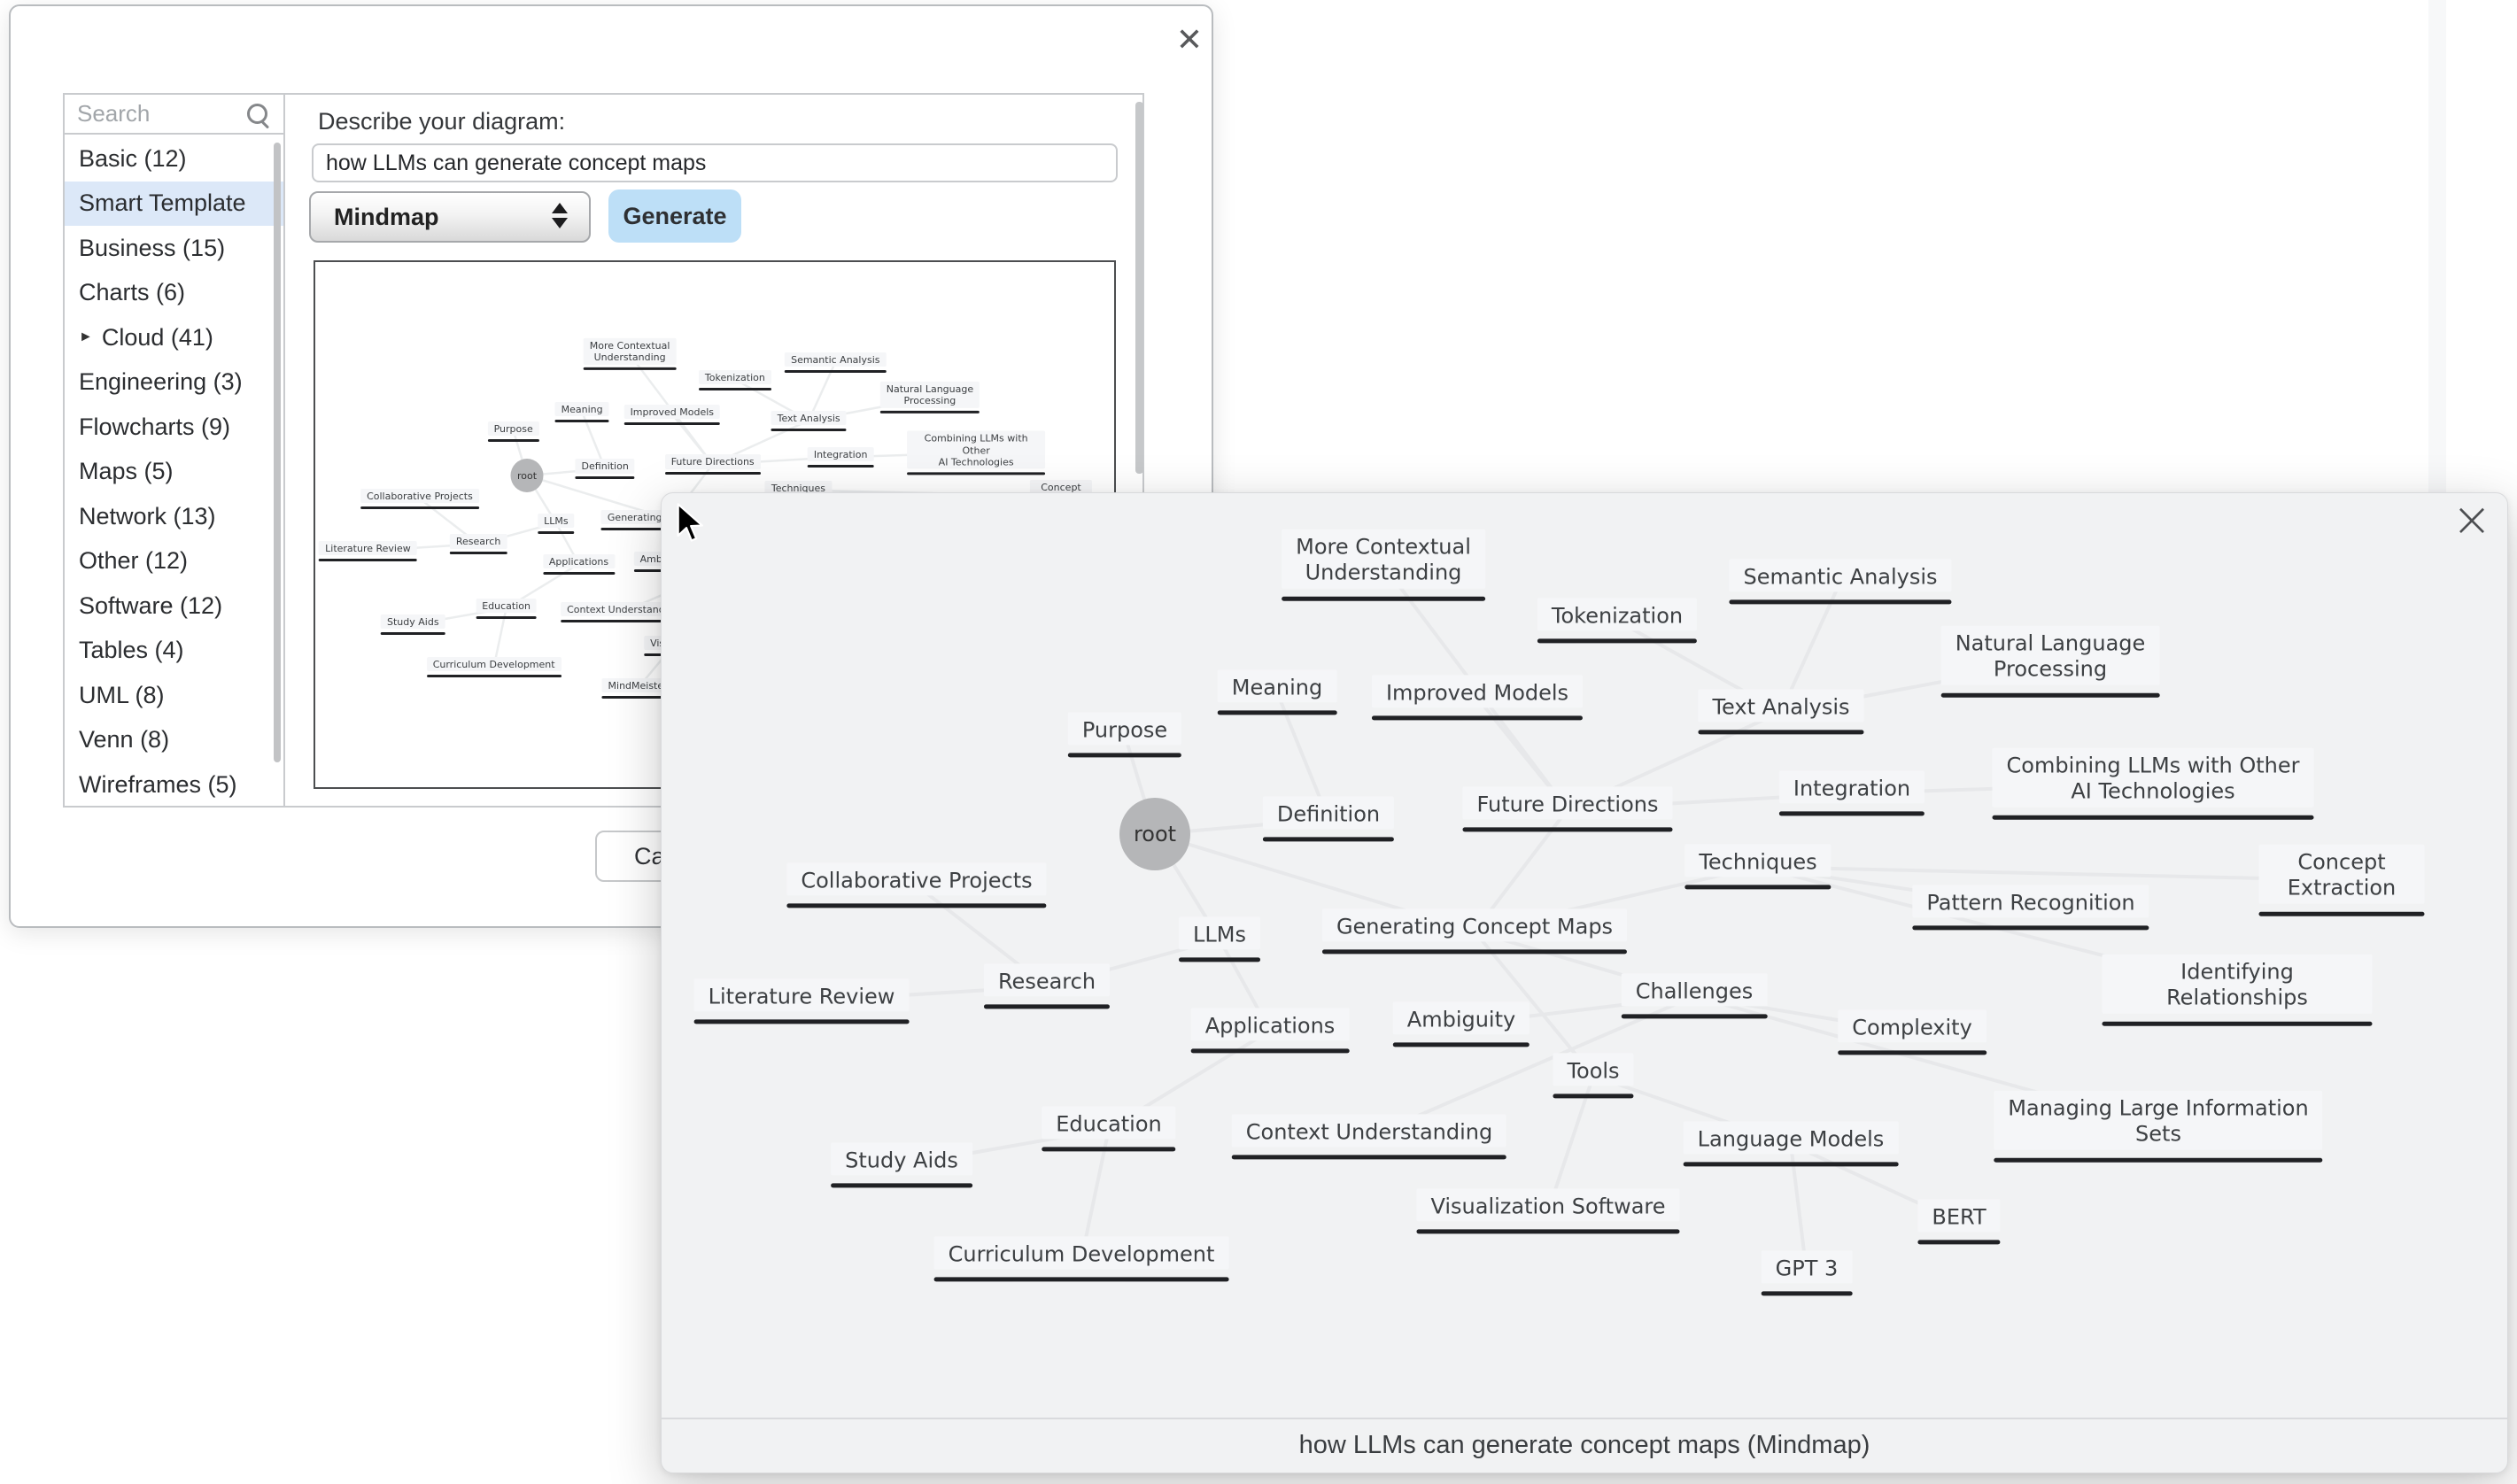  I want to click on mindmap-node-amb: Ambiguity, so click(1461, 1024).